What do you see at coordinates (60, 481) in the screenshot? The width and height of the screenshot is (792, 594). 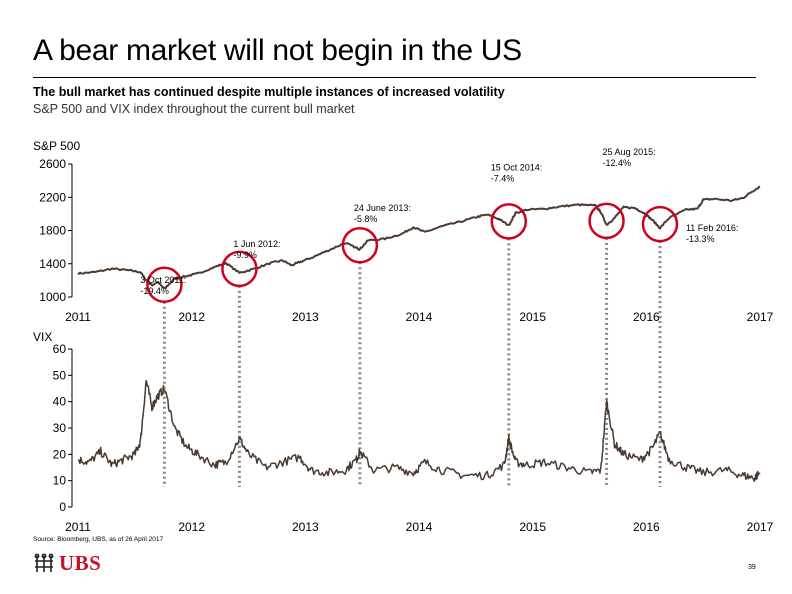 I see `vix-y-tick-label: 10` at bounding box center [60, 481].